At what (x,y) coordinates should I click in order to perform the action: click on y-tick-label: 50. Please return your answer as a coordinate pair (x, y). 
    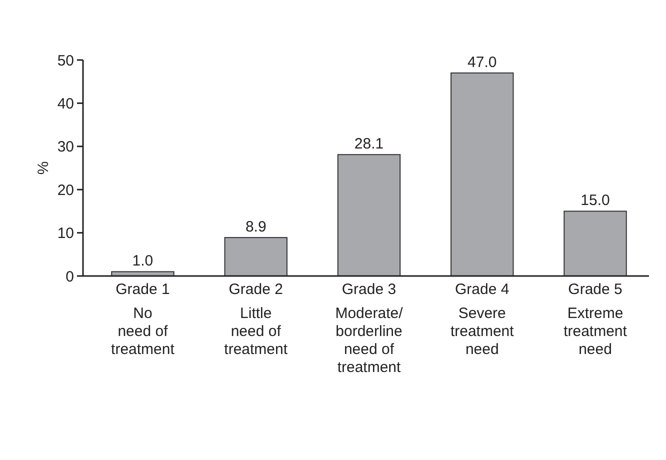
    Looking at the image, I should click on (65, 61).